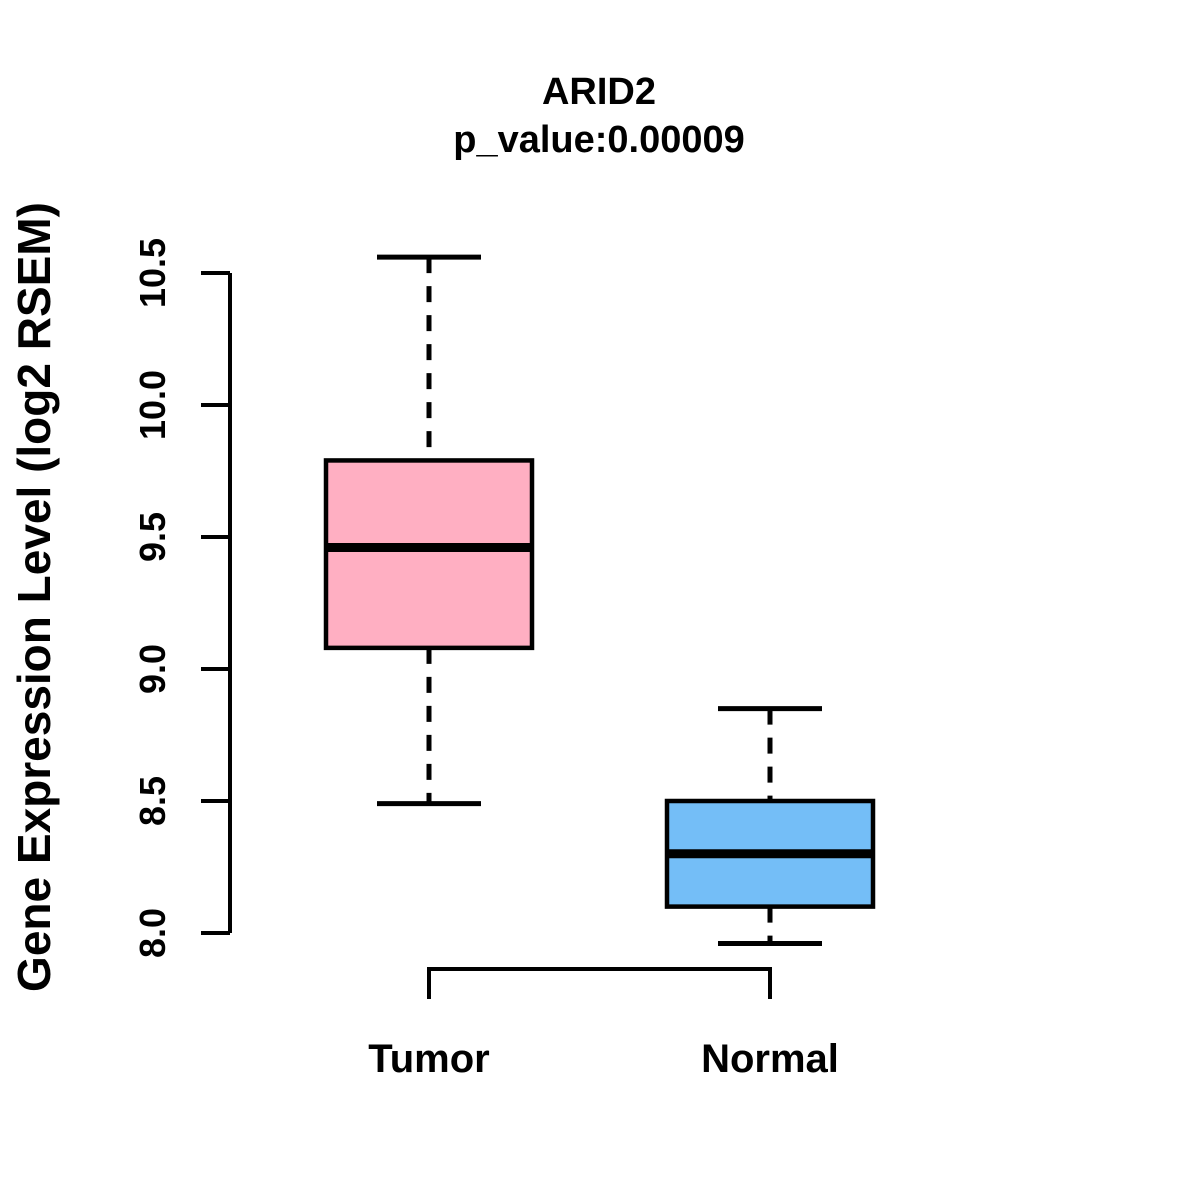 The image size is (1200, 1200). What do you see at coordinates (429, 554) in the screenshot?
I see `tumor-box` at bounding box center [429, 554].